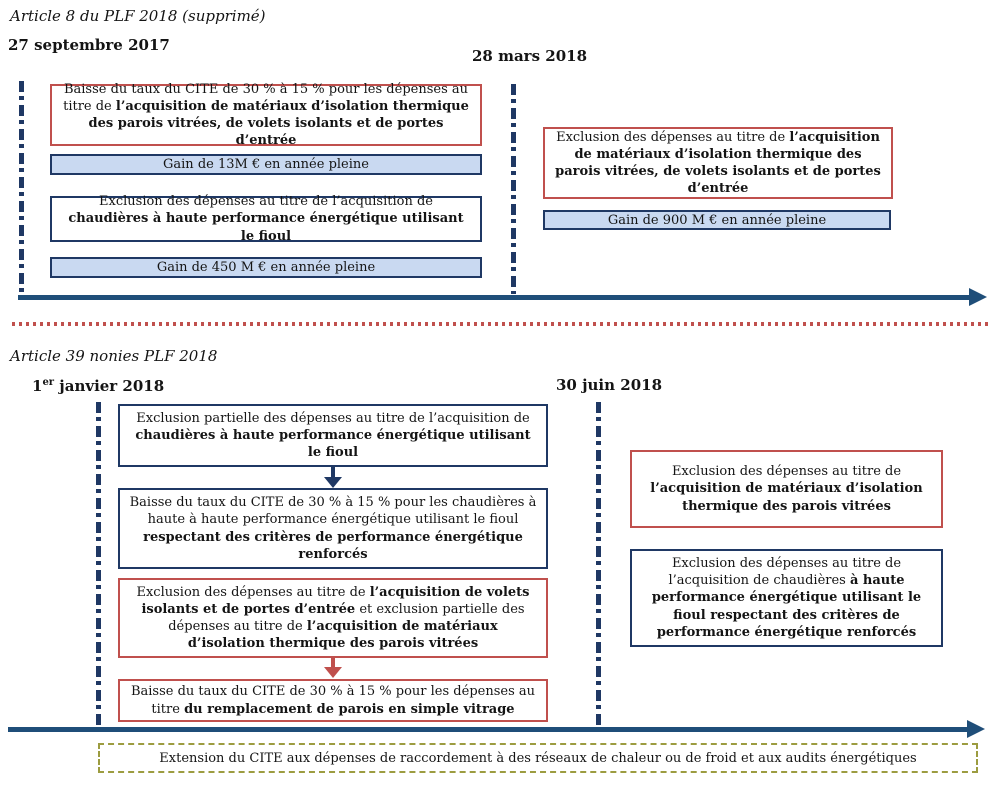 The image size is (1001, 787). I want to click on gain-900m-bar: Gain de 900 M € en année pleine, so click(717, 220).